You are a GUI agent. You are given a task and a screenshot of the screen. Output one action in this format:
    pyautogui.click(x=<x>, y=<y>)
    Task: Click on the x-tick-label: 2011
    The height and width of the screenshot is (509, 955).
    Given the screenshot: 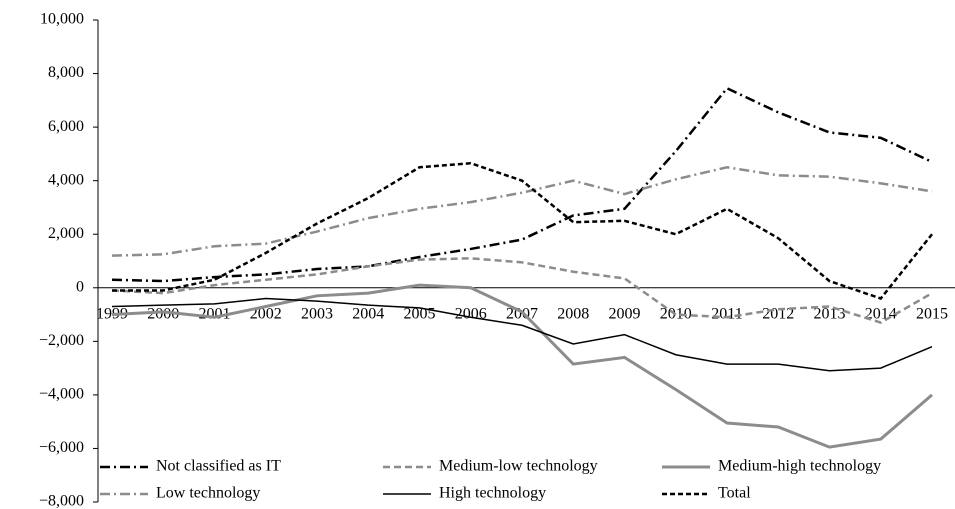 What is the action you would take?
    pyautogui.click(x=726, y=313)
    